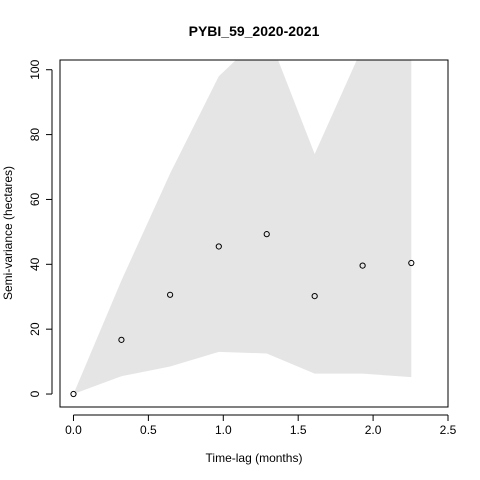  What do you see at coordinates (223, 430) in the screenshot?
I see `x-tick-label: 1.0` at bounding box center [223, 430].